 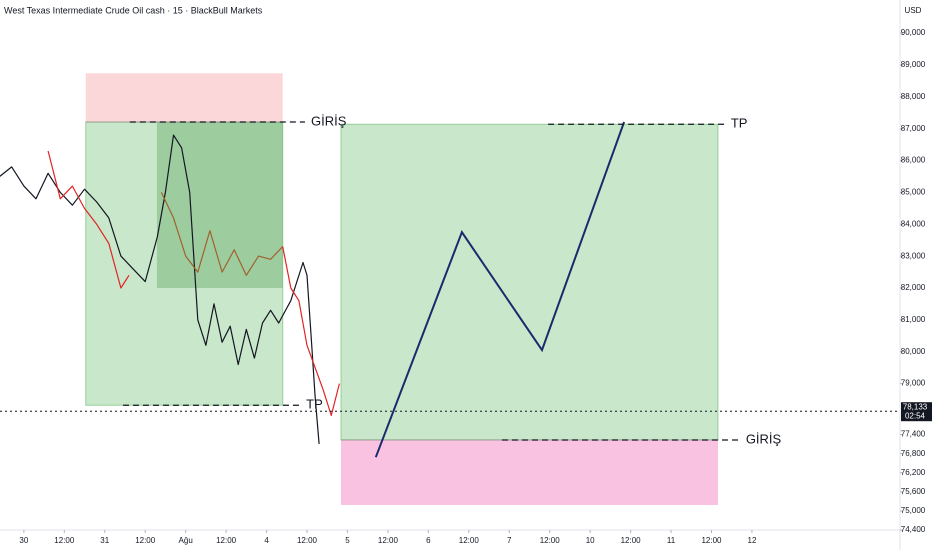 What do you see at coordinates (913, 255) in the screenshot?
I see `y-tick-label: 83,000` at bounding box center [913, 255].